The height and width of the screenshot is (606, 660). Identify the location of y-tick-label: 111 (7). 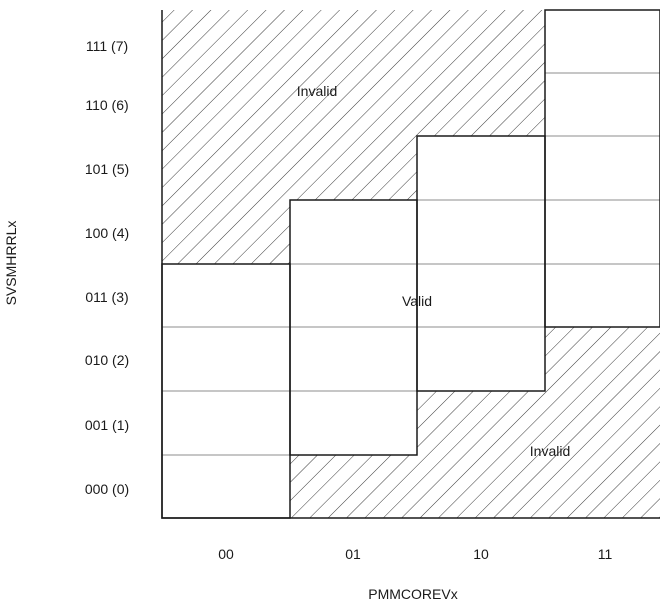
(107, 46).